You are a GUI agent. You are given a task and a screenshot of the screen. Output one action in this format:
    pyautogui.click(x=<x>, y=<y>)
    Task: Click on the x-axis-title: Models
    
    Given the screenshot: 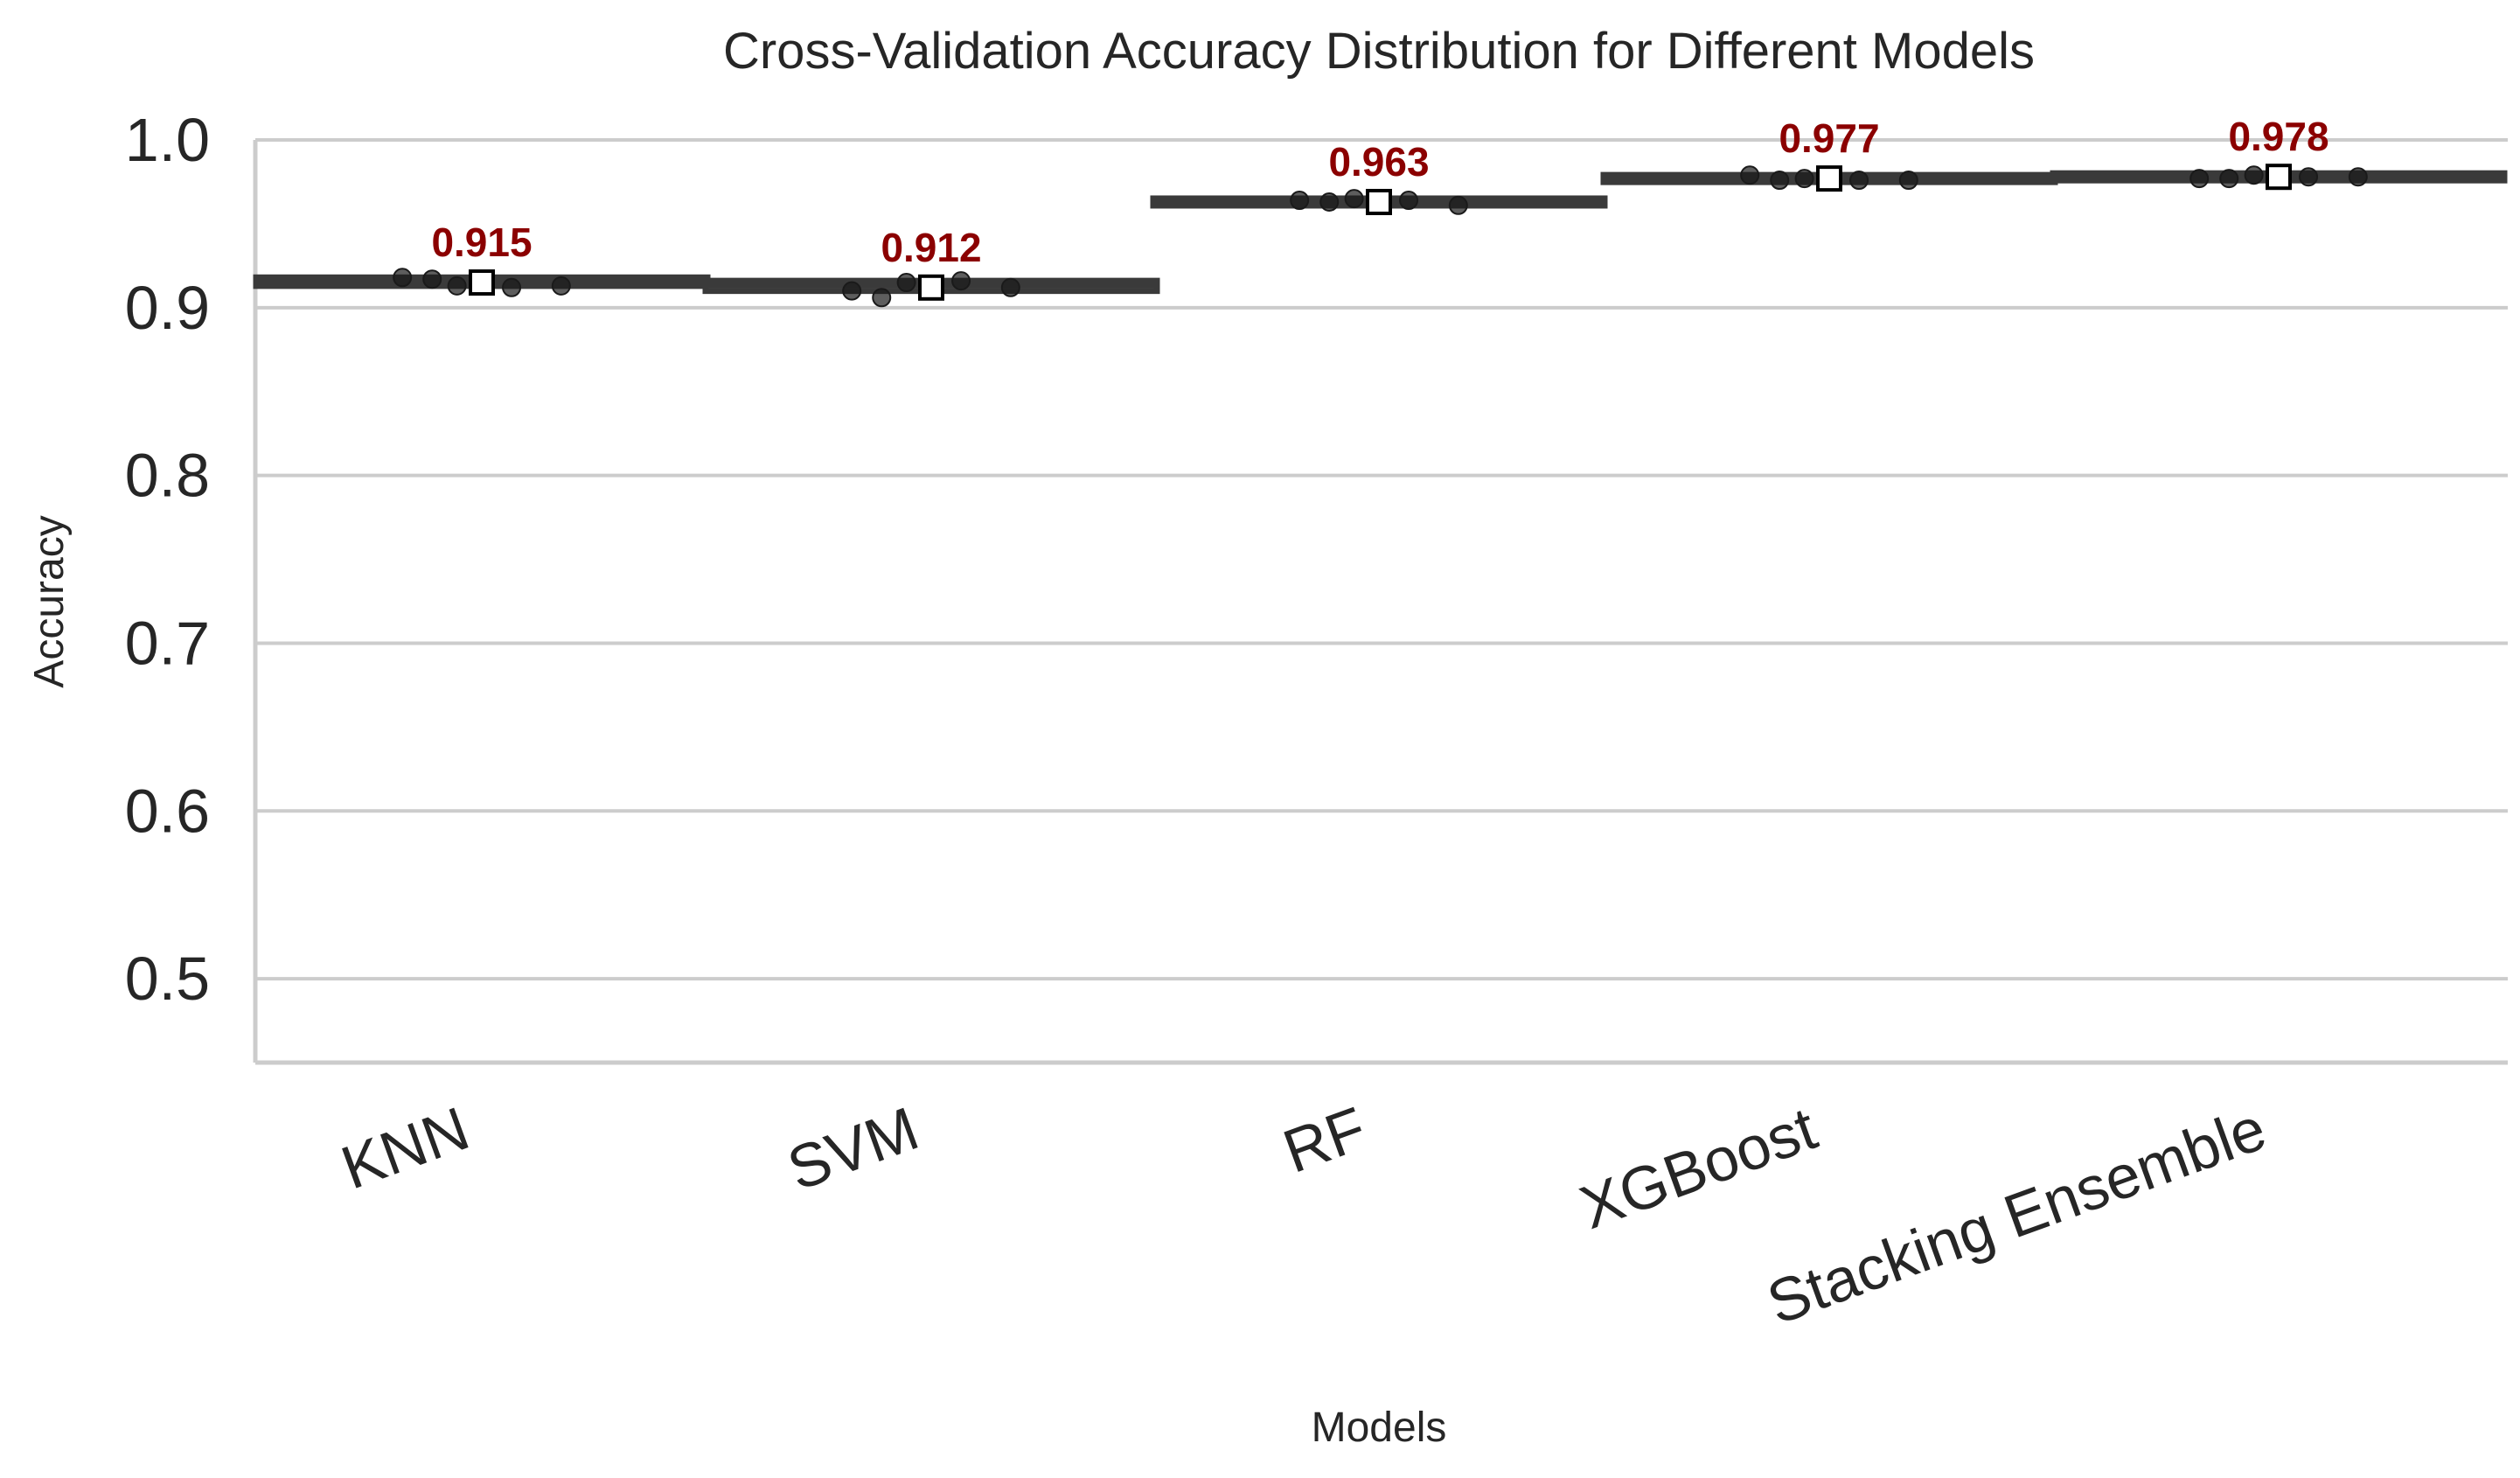 What is the action you would take?
    pyautogui.click(x=1379, y=1428)
    